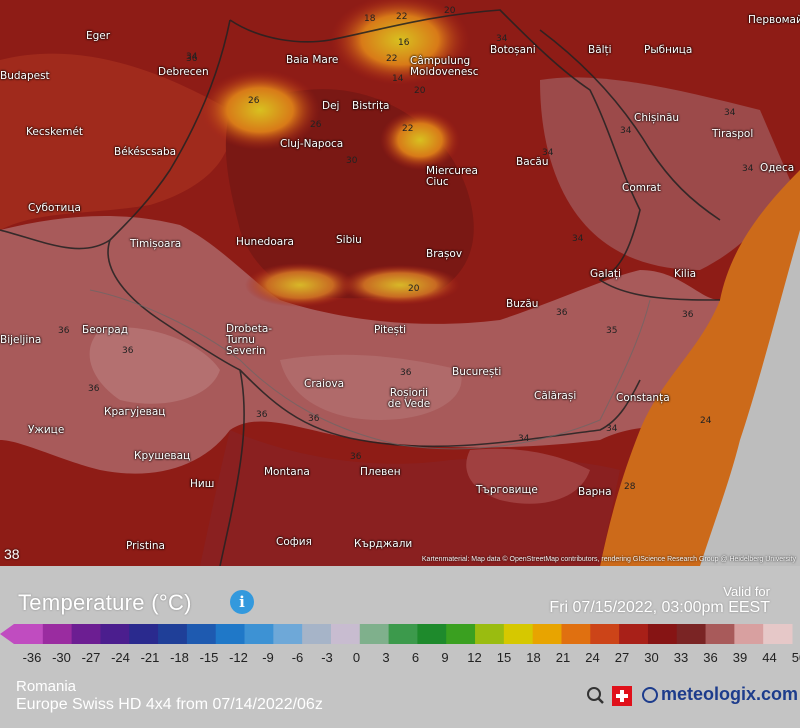 The image size is (800, 728). What do you see at coordinates (46, 430) in the screenshot?
I see `city-label: Ужице` at bounding box center [46, 430].